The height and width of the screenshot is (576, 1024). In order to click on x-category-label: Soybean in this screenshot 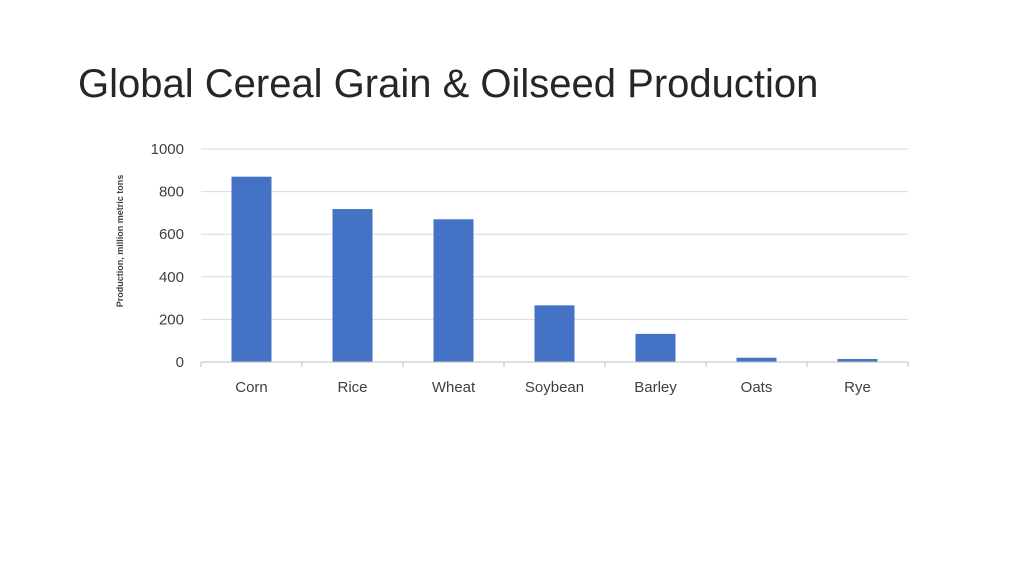, I will do `click(554, 387)`.